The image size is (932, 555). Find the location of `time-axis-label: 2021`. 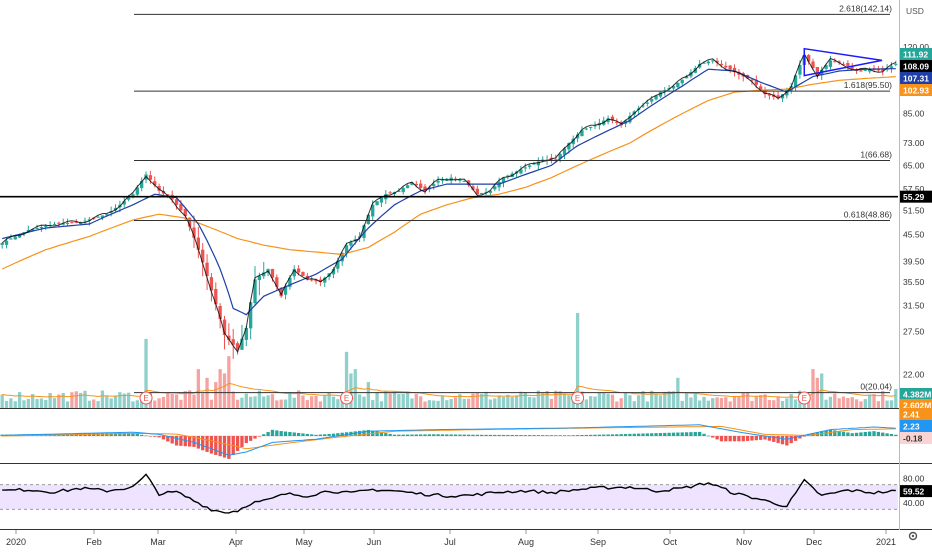

time-axis-label: 2021 is located at coordinates (886, 542).